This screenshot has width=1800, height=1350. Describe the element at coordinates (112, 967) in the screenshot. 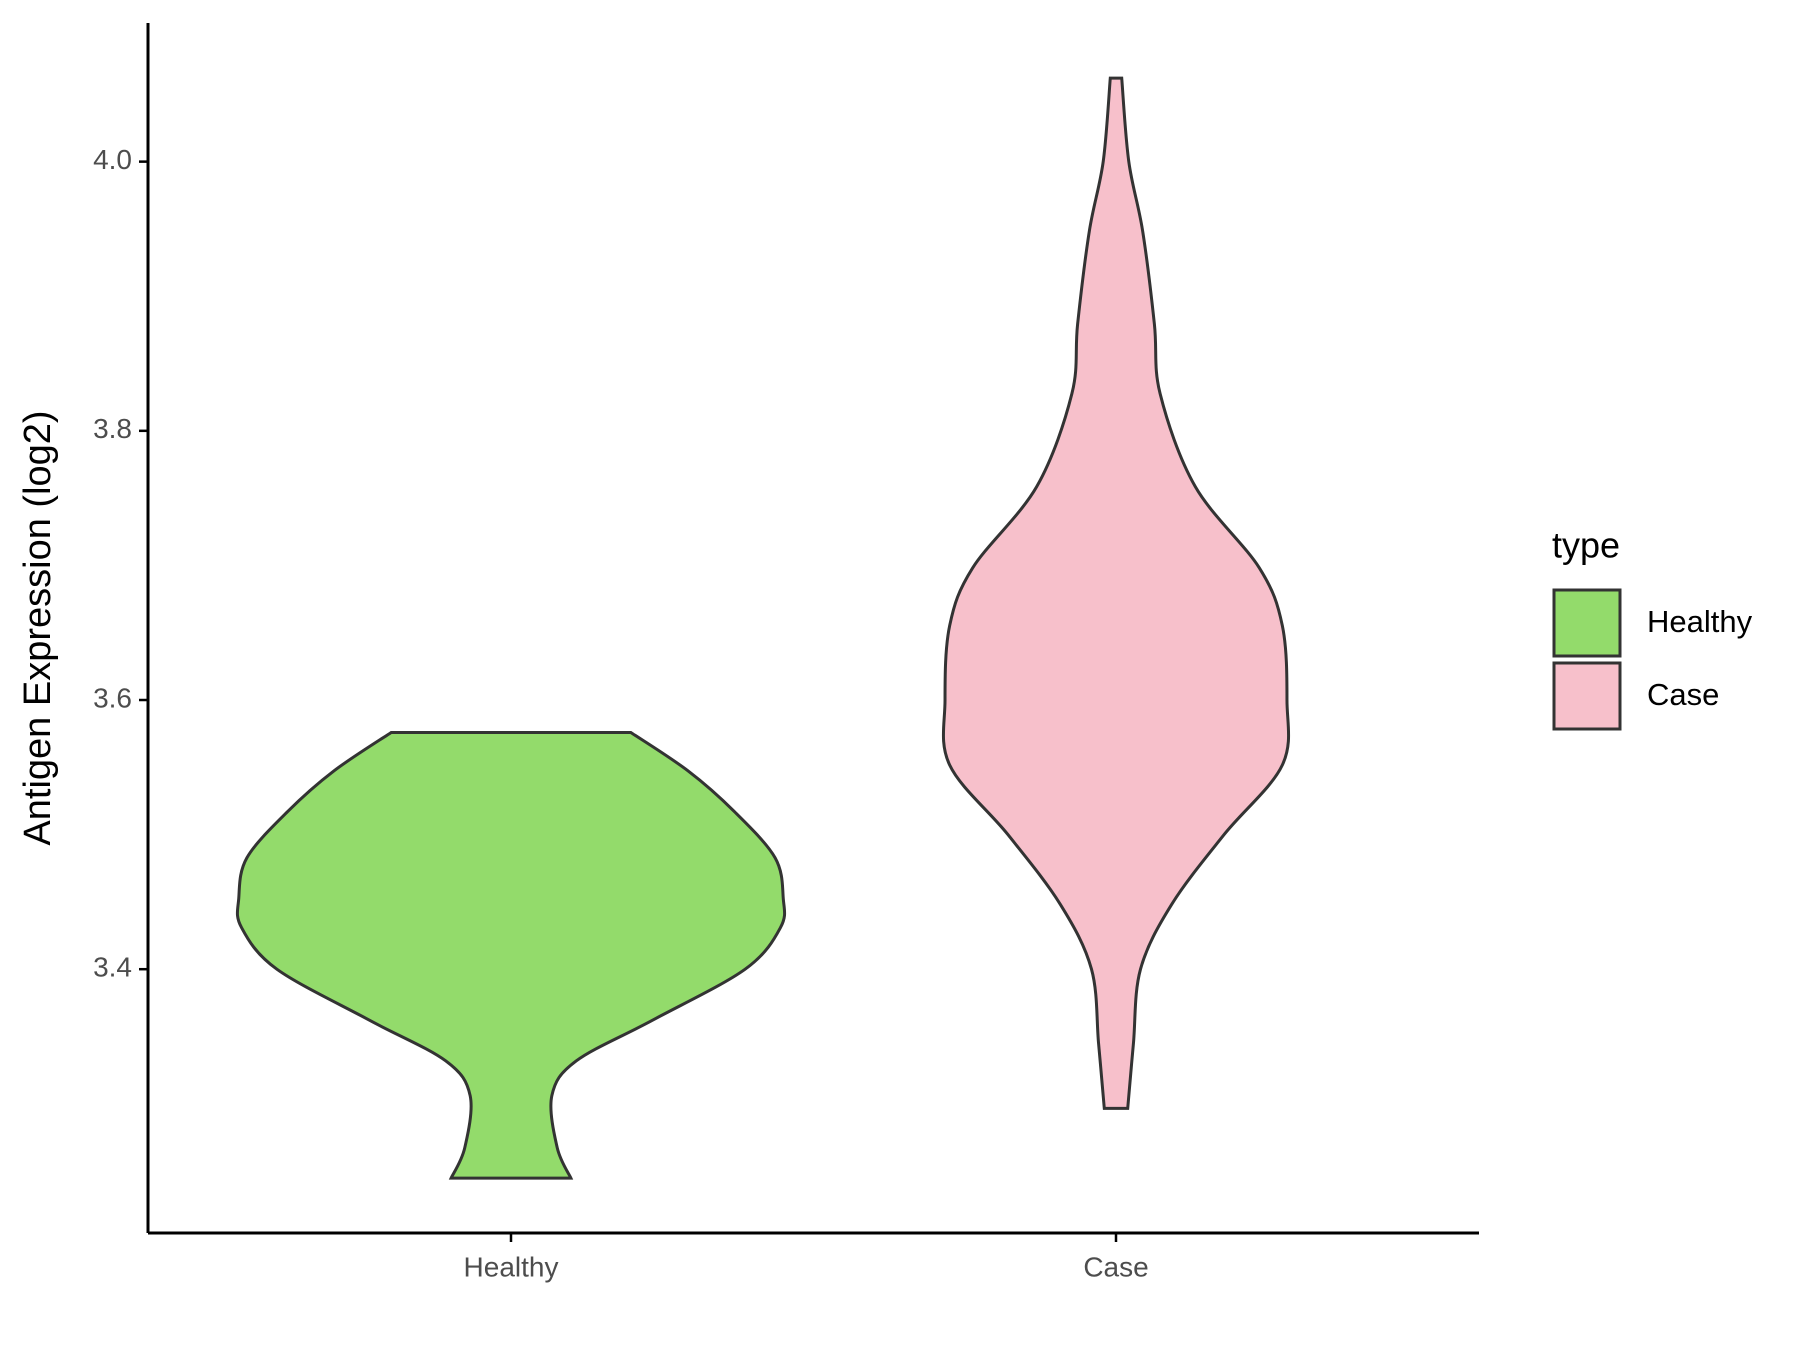

I see `y-tick-label: 3.4` at that location.